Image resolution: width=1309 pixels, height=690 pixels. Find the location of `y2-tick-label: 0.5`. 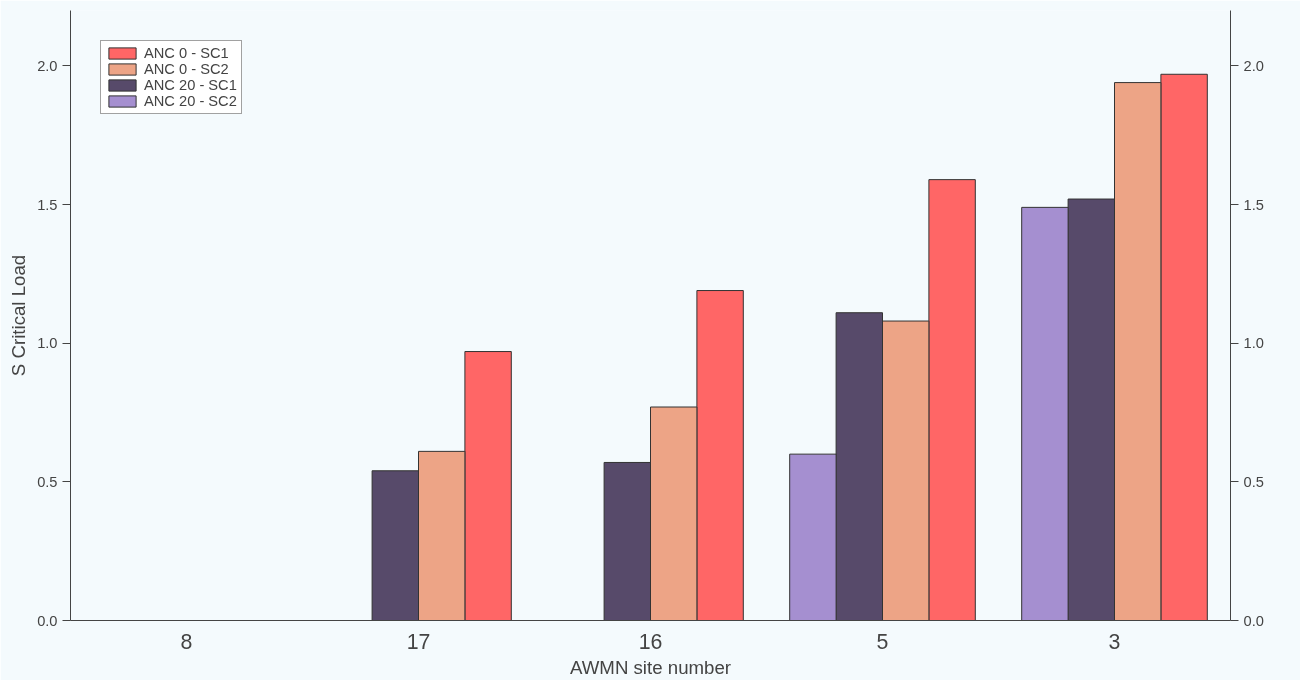

y2-tick-label: 0.5 is located at coordinates (1253, 481).